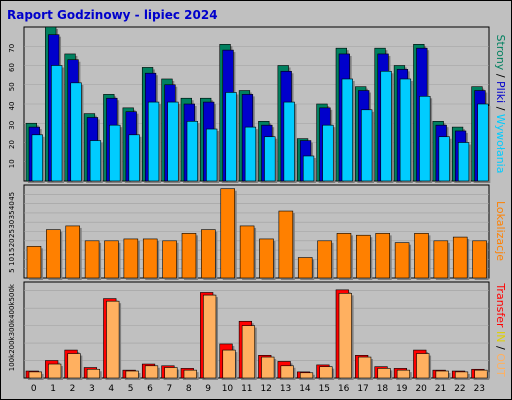 The image size is (512, 400). Describe the element at coordinates (500, 53) in the screenshot. I see `legend-strony: Strony` at that location.